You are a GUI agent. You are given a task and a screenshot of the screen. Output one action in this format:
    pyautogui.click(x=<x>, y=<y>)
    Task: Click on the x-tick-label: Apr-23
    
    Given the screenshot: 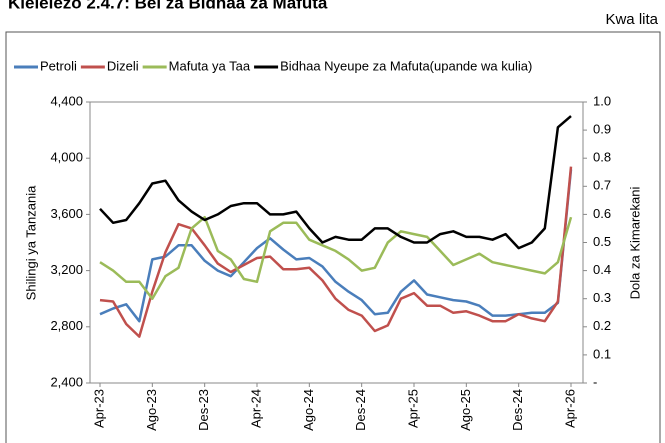 What is the action you would take?
    pyautogui.click(x=98, y=408)
    